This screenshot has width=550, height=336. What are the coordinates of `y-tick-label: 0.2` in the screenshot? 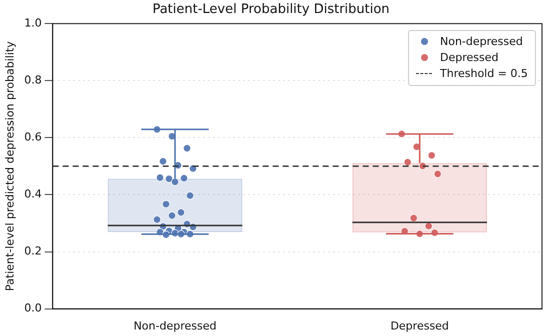 It's located at (33, 251).